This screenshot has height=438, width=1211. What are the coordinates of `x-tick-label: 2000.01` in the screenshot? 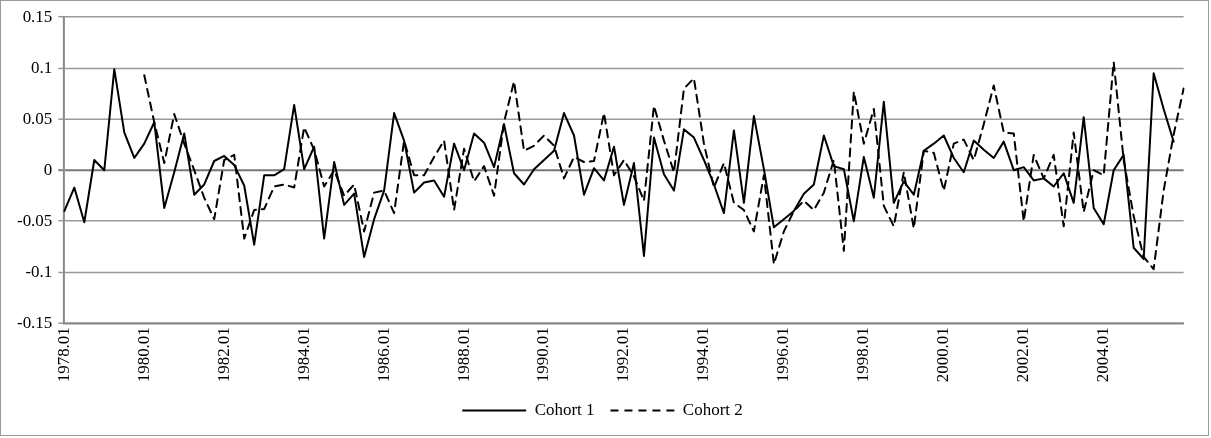 It's located at (943, 355).